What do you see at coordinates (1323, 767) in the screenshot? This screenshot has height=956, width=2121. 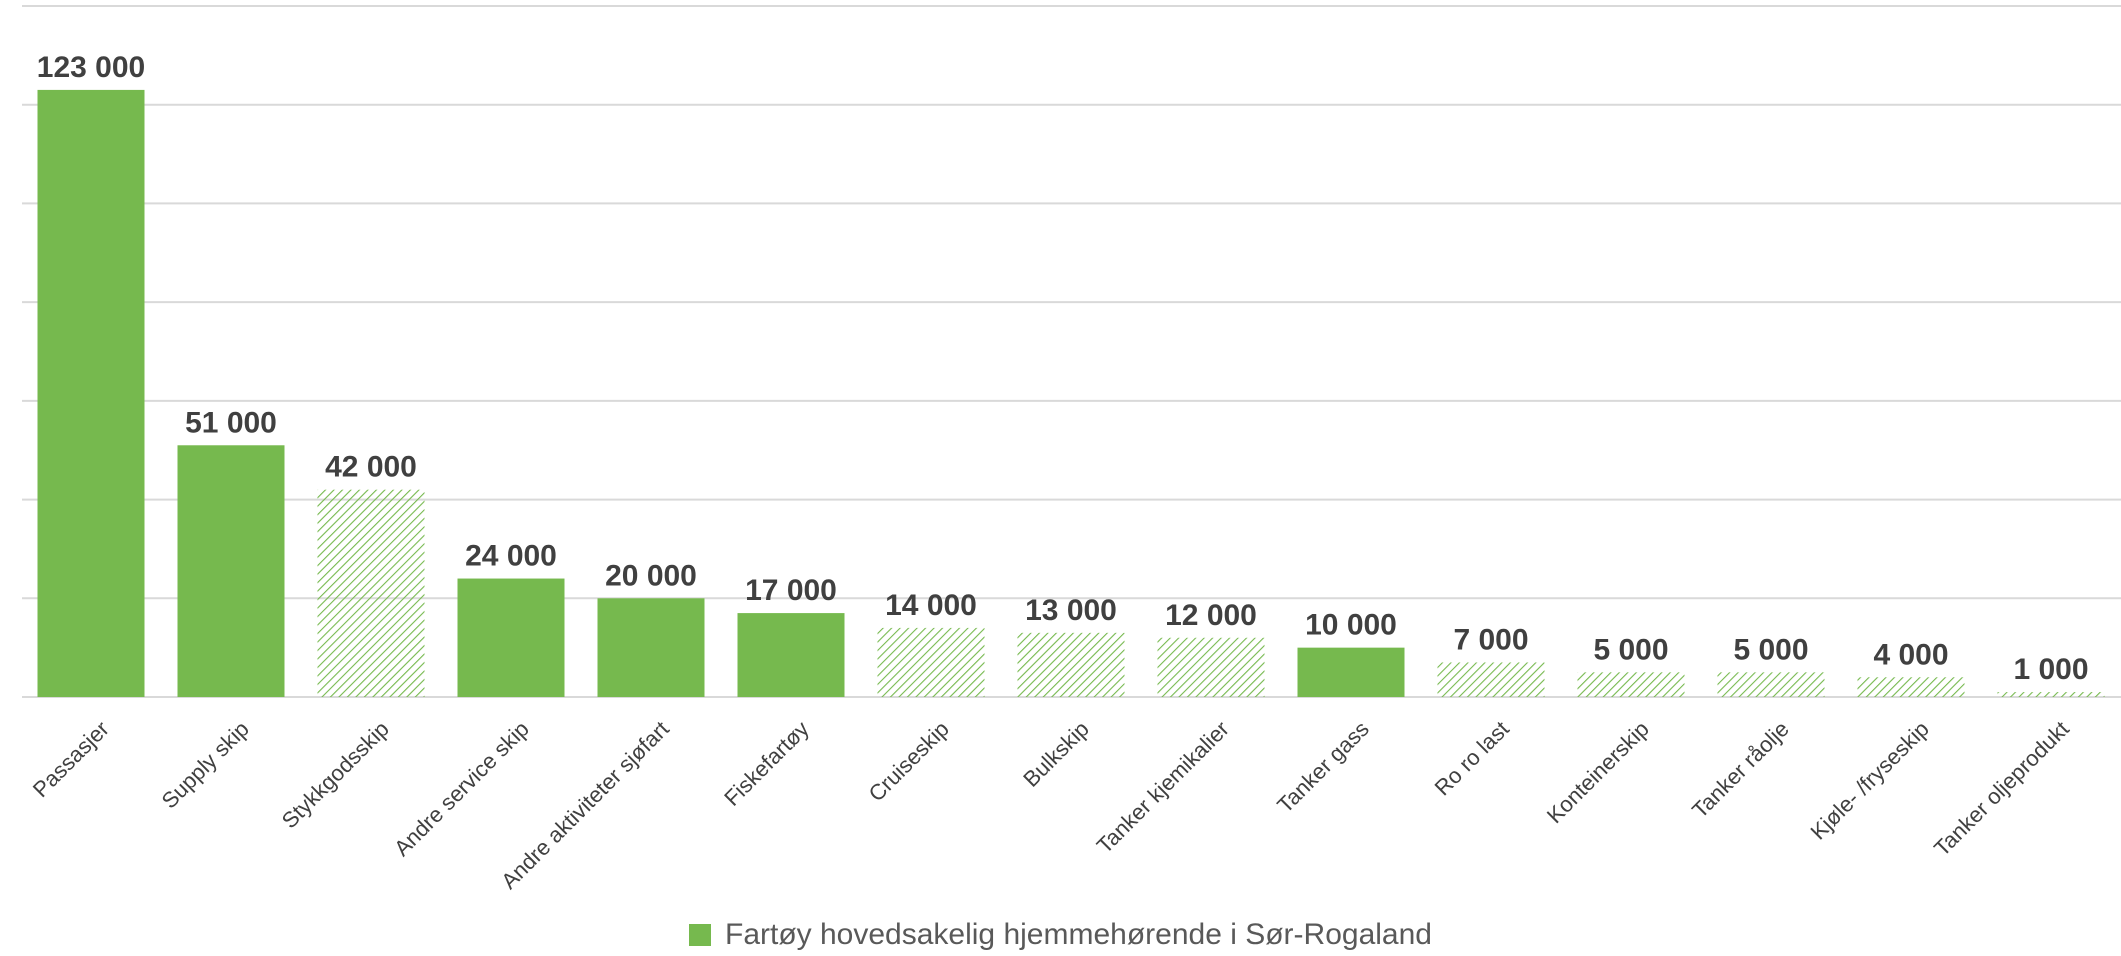 I see `category-label: Tanker gass` at bounding box center [1323, 767].